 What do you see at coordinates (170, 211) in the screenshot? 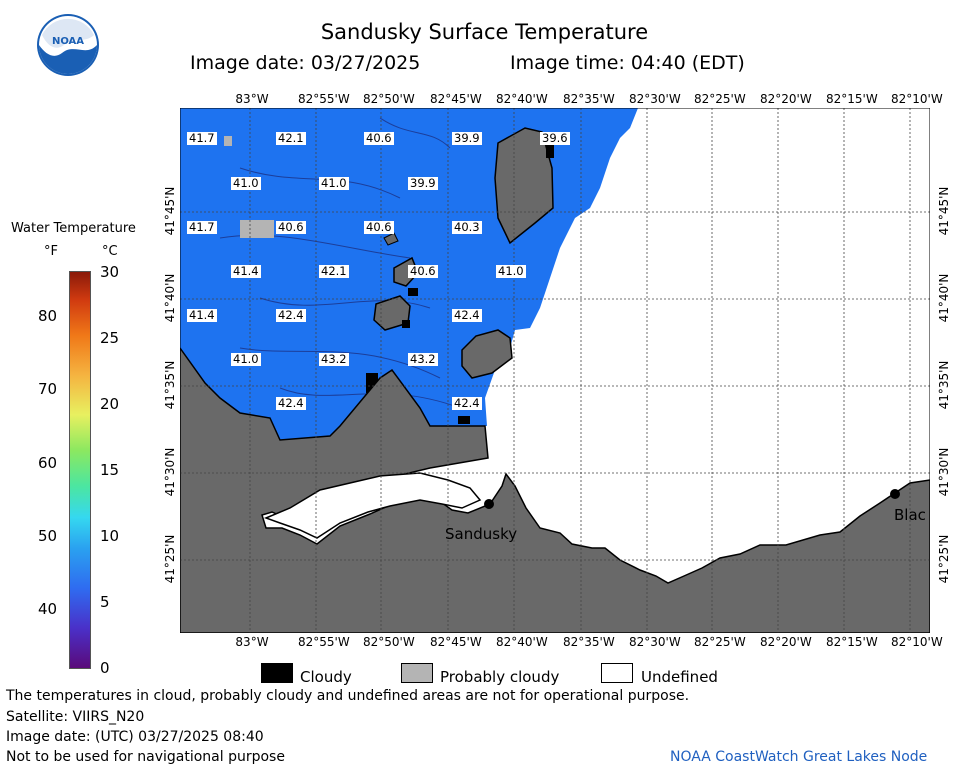
I see `lat-tick-label-left: 41°45'N` at bounding box center [170, 211].